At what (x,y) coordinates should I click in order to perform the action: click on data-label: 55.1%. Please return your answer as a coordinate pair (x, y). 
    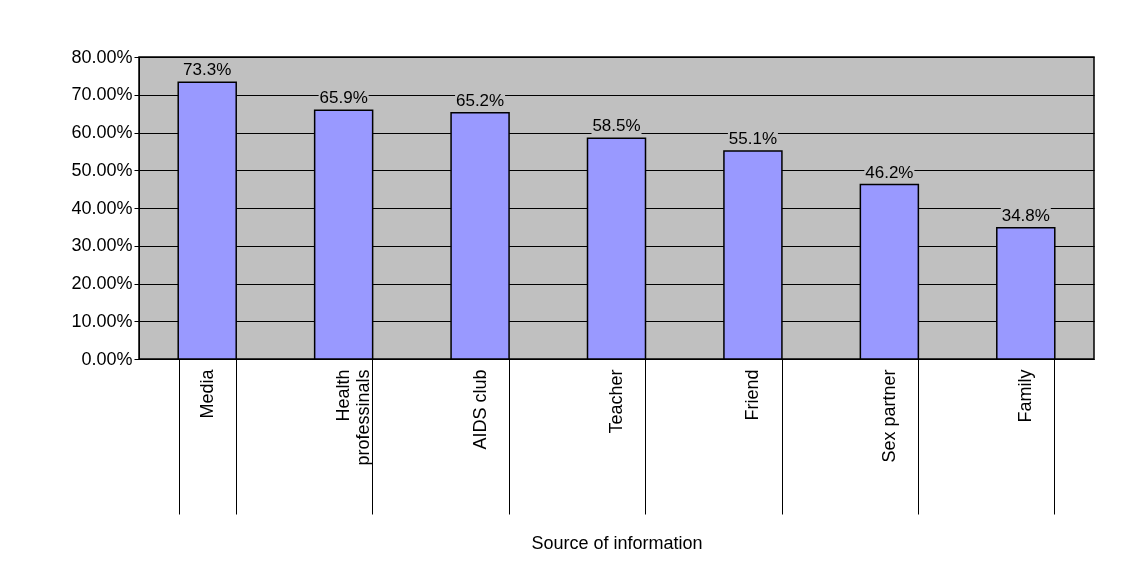
    Looking at the image, I should click on (753, 138).